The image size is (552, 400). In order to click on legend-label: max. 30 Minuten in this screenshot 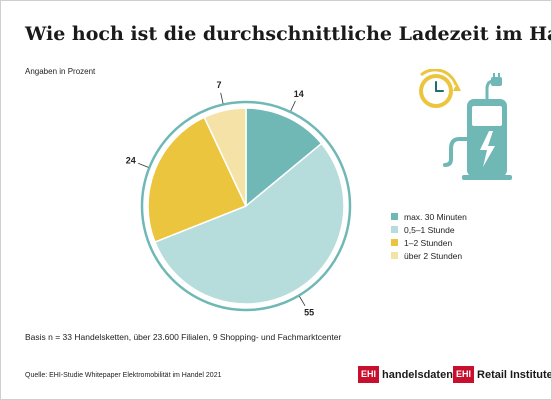, I will do `click(435, 216)`.